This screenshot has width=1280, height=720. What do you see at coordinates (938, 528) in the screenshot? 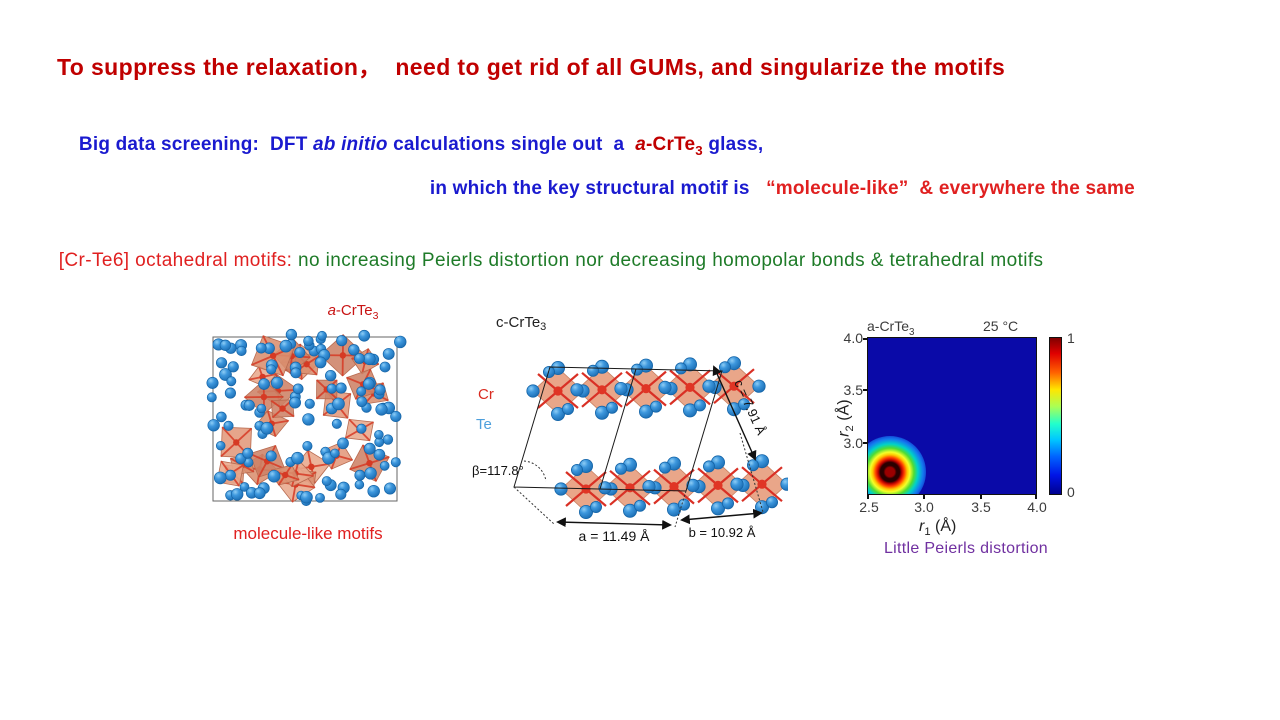
I see `heatmap-xlabel: r1 (Å)` at bounding box center [938, 528].